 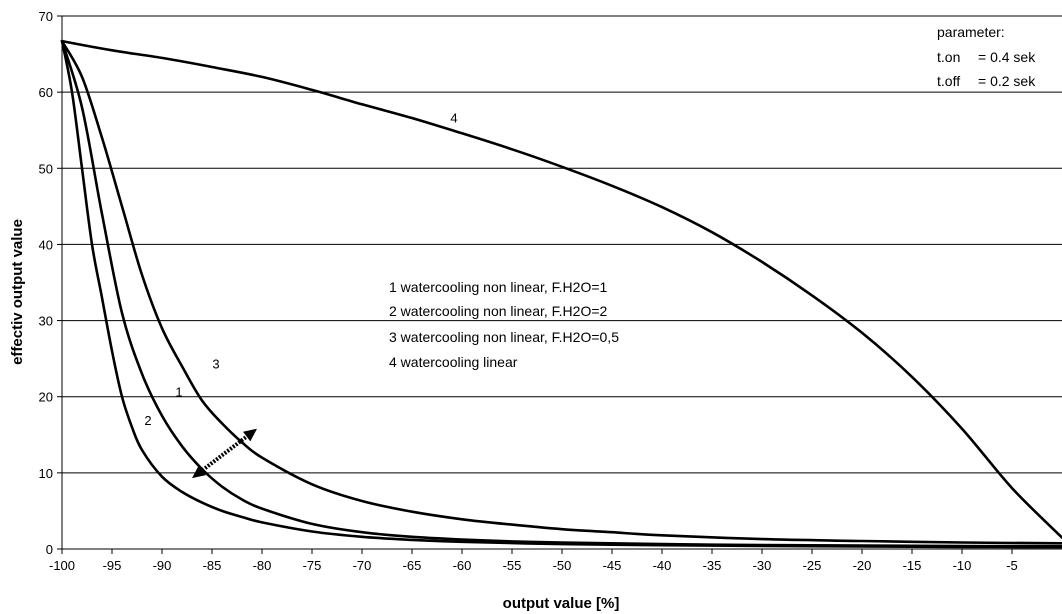 What do you see at coordinates (948, 57) in the screenshot?
I see `parameter-ton-name: t.on` at bounding box center [948, 57].